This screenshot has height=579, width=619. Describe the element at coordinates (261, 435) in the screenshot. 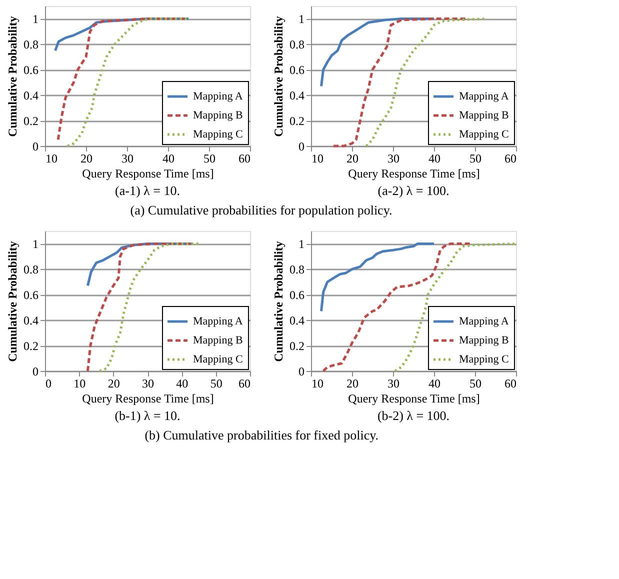

I see `text: (b) Cumulative probabilities for fixed policy.` at that location.